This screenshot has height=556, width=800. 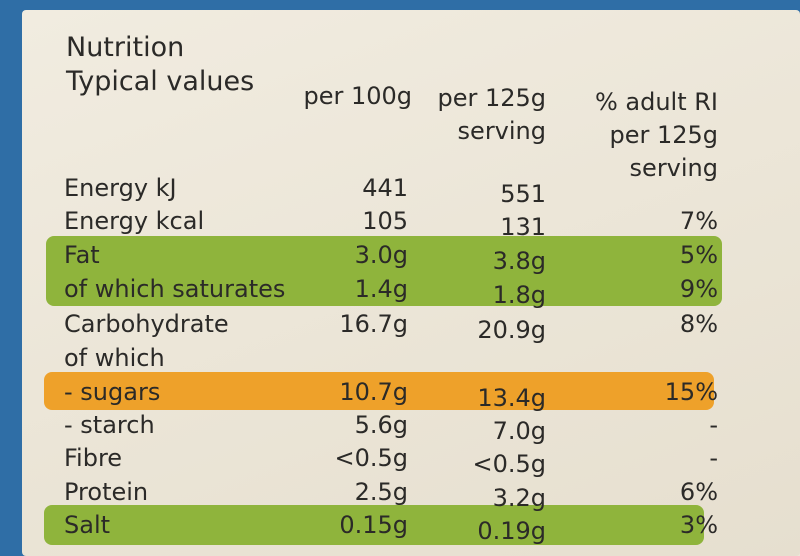 I want to click on package-edge, so click(x=13, y=278).